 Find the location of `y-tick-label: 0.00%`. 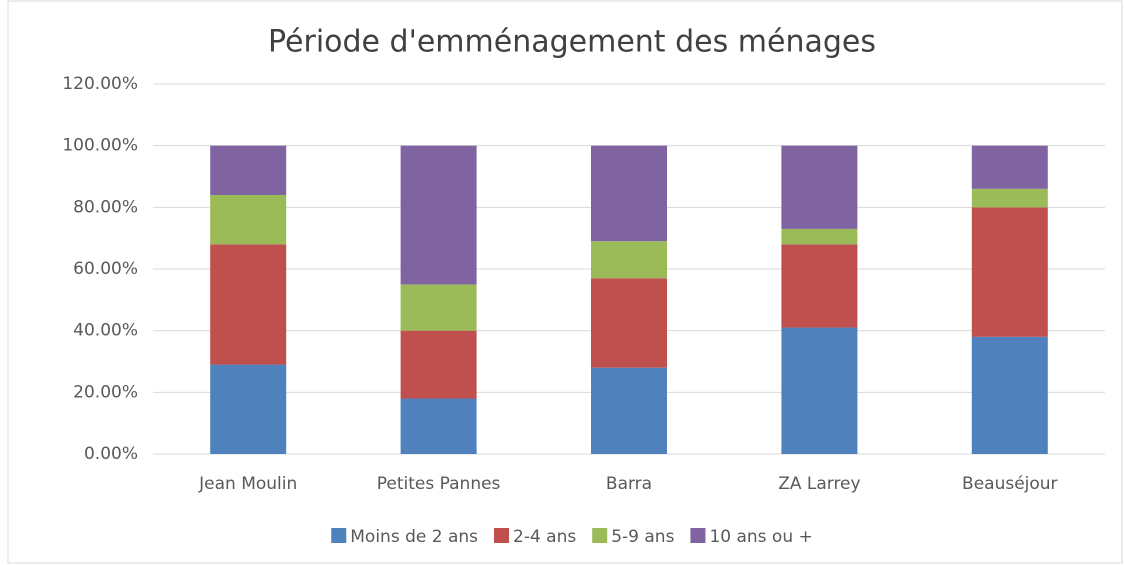

y-tick-label: 0.00% is located at coordinates (111, 454).